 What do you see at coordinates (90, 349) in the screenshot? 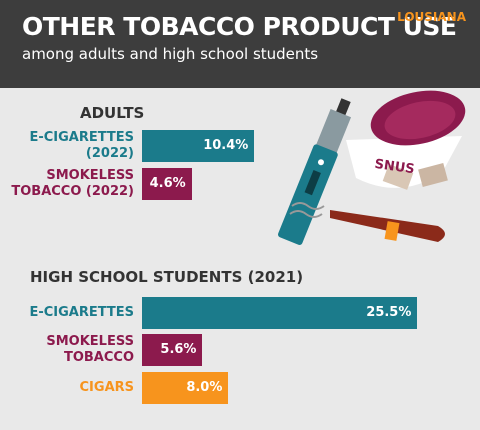
I see `category-label: SMOKELESS TOBACCO` at bounding box center [90, 349].